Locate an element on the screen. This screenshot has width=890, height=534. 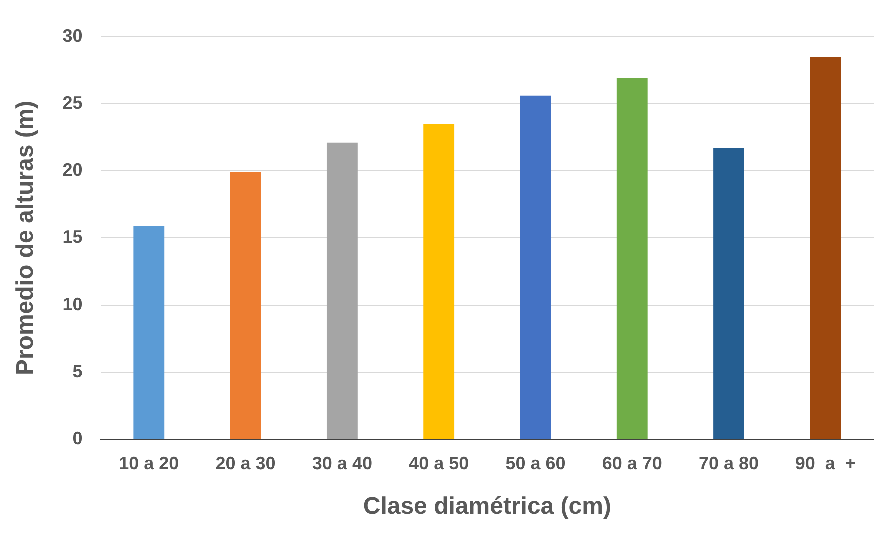
x-tick-label: 10 a 20 is located at coordinates (149, 463).